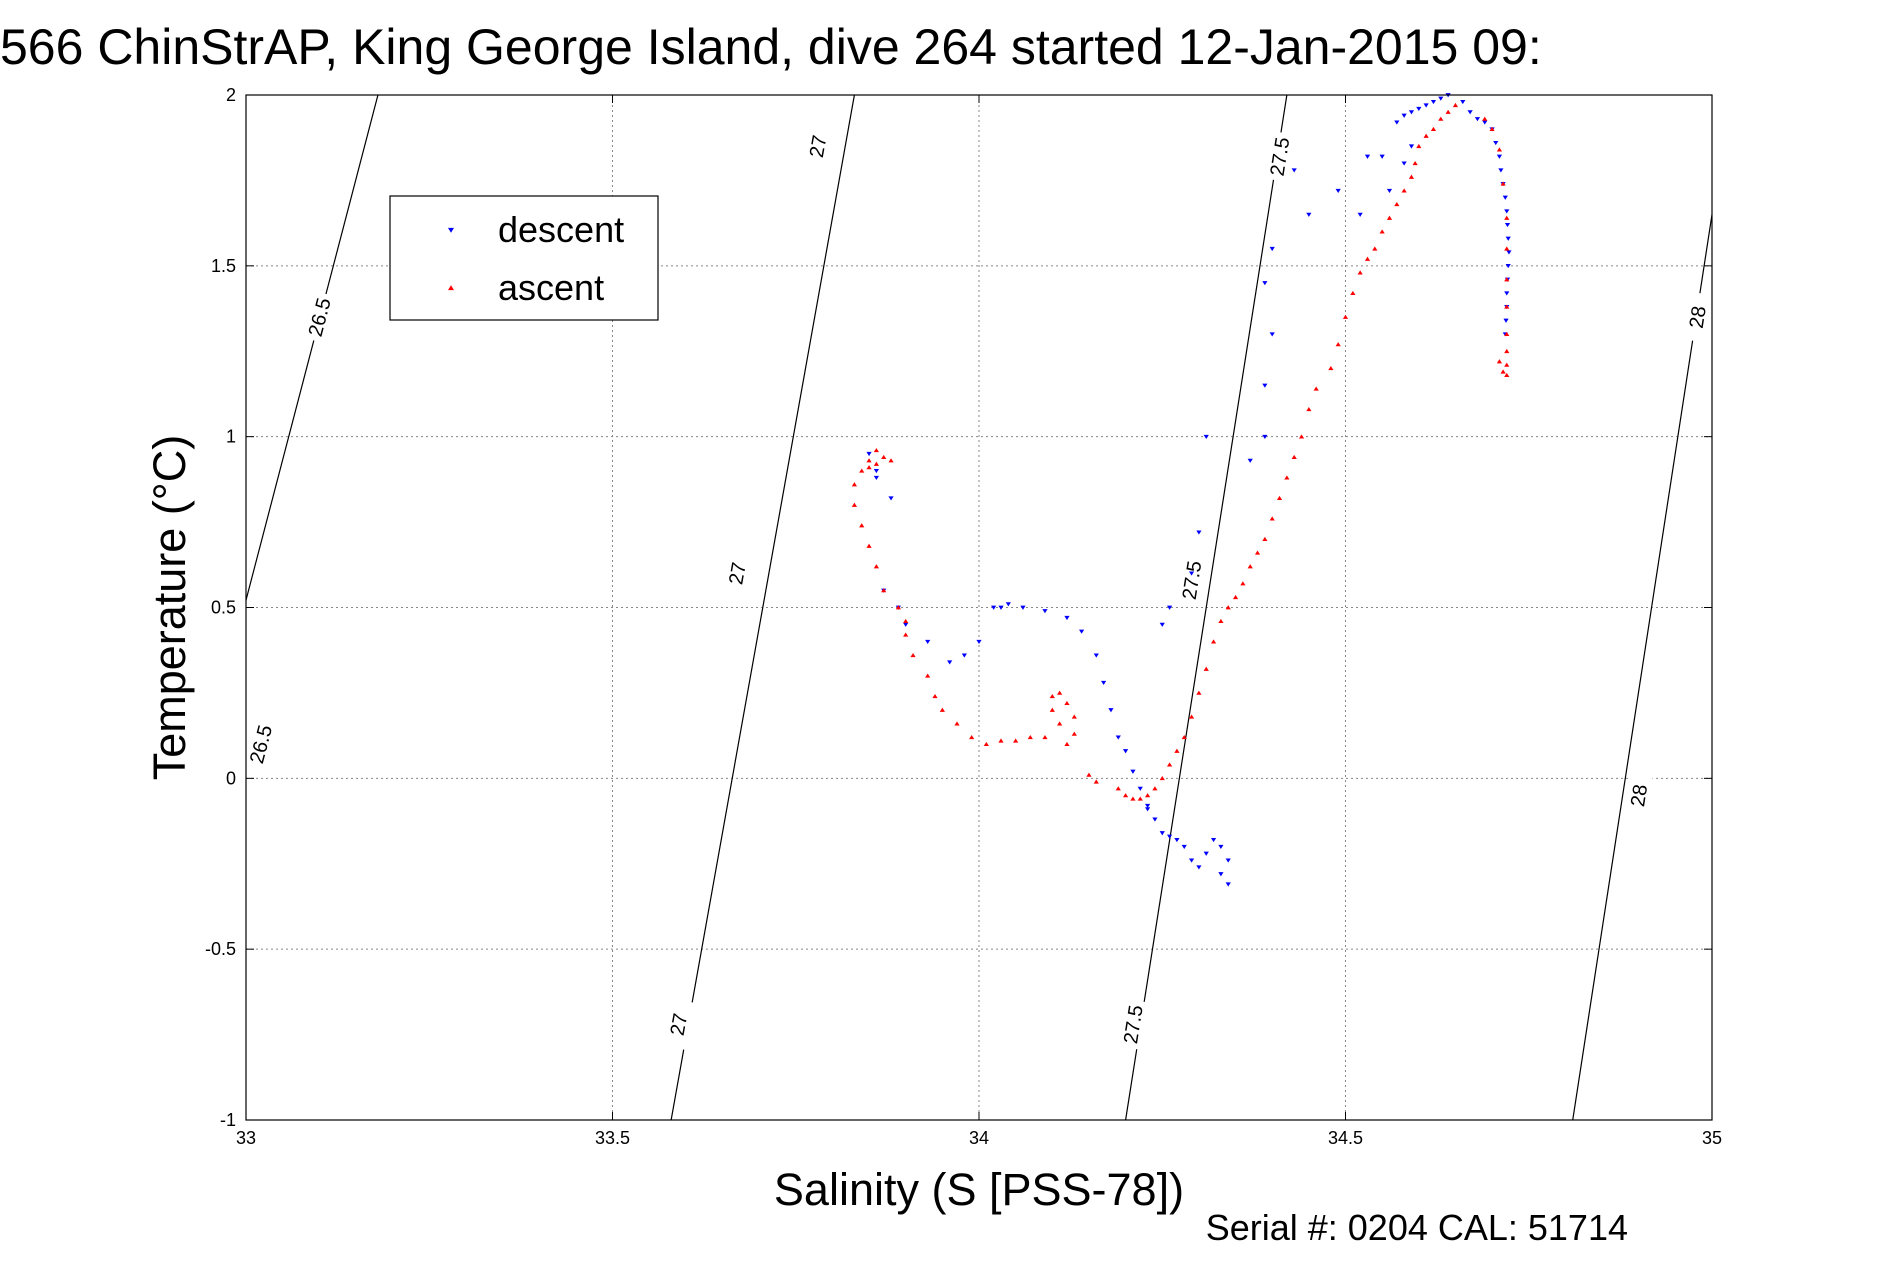  I want to click on y-tick-label: 1.5, so click(223, 266).